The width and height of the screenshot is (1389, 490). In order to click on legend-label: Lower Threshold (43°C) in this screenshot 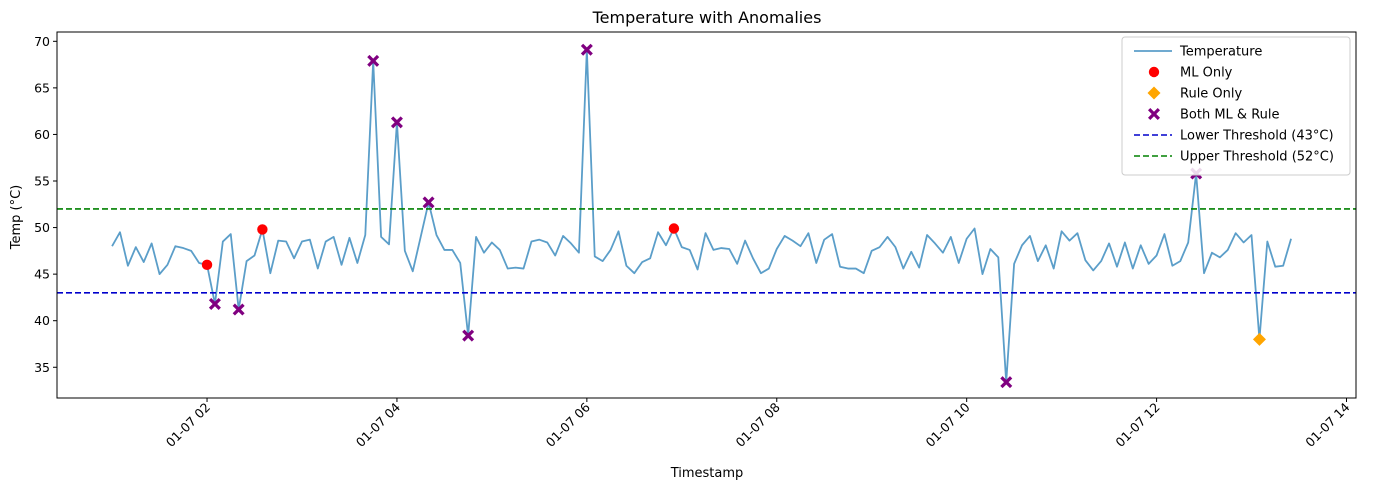, I will do `click(1257, 136)`.